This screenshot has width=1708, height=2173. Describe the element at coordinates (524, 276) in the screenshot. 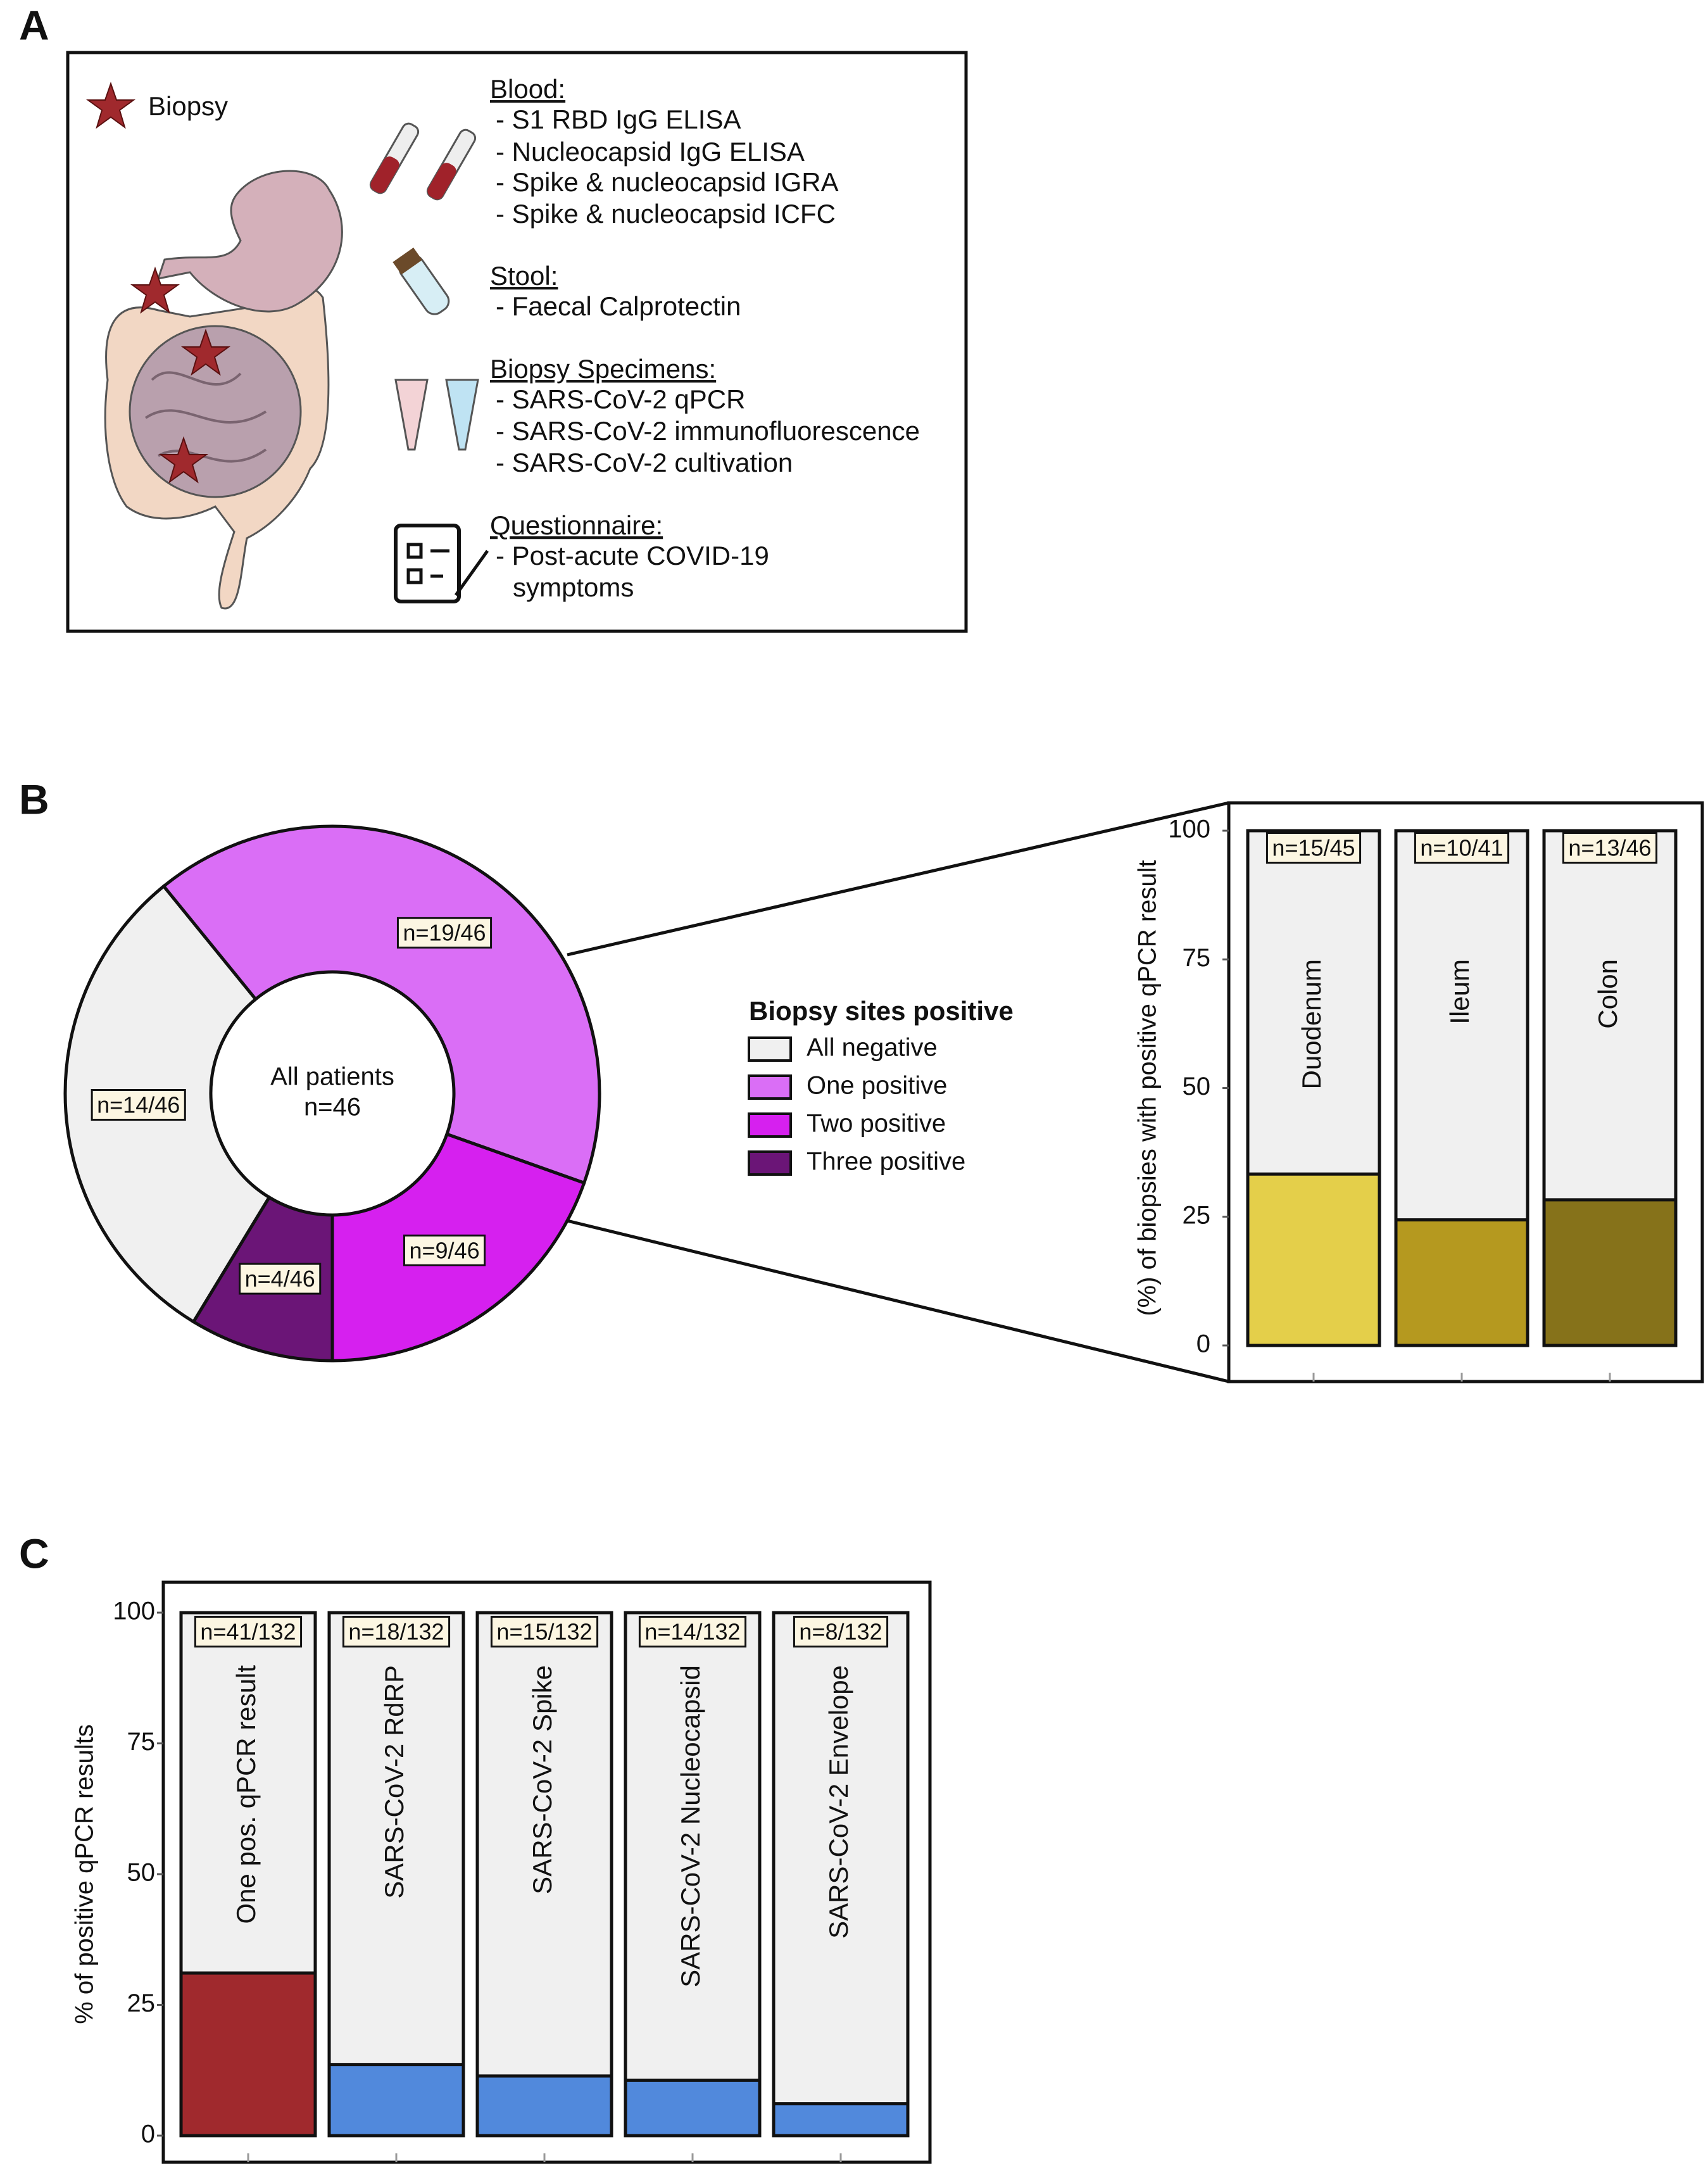

I see `section-heading: Stool:` at that location.